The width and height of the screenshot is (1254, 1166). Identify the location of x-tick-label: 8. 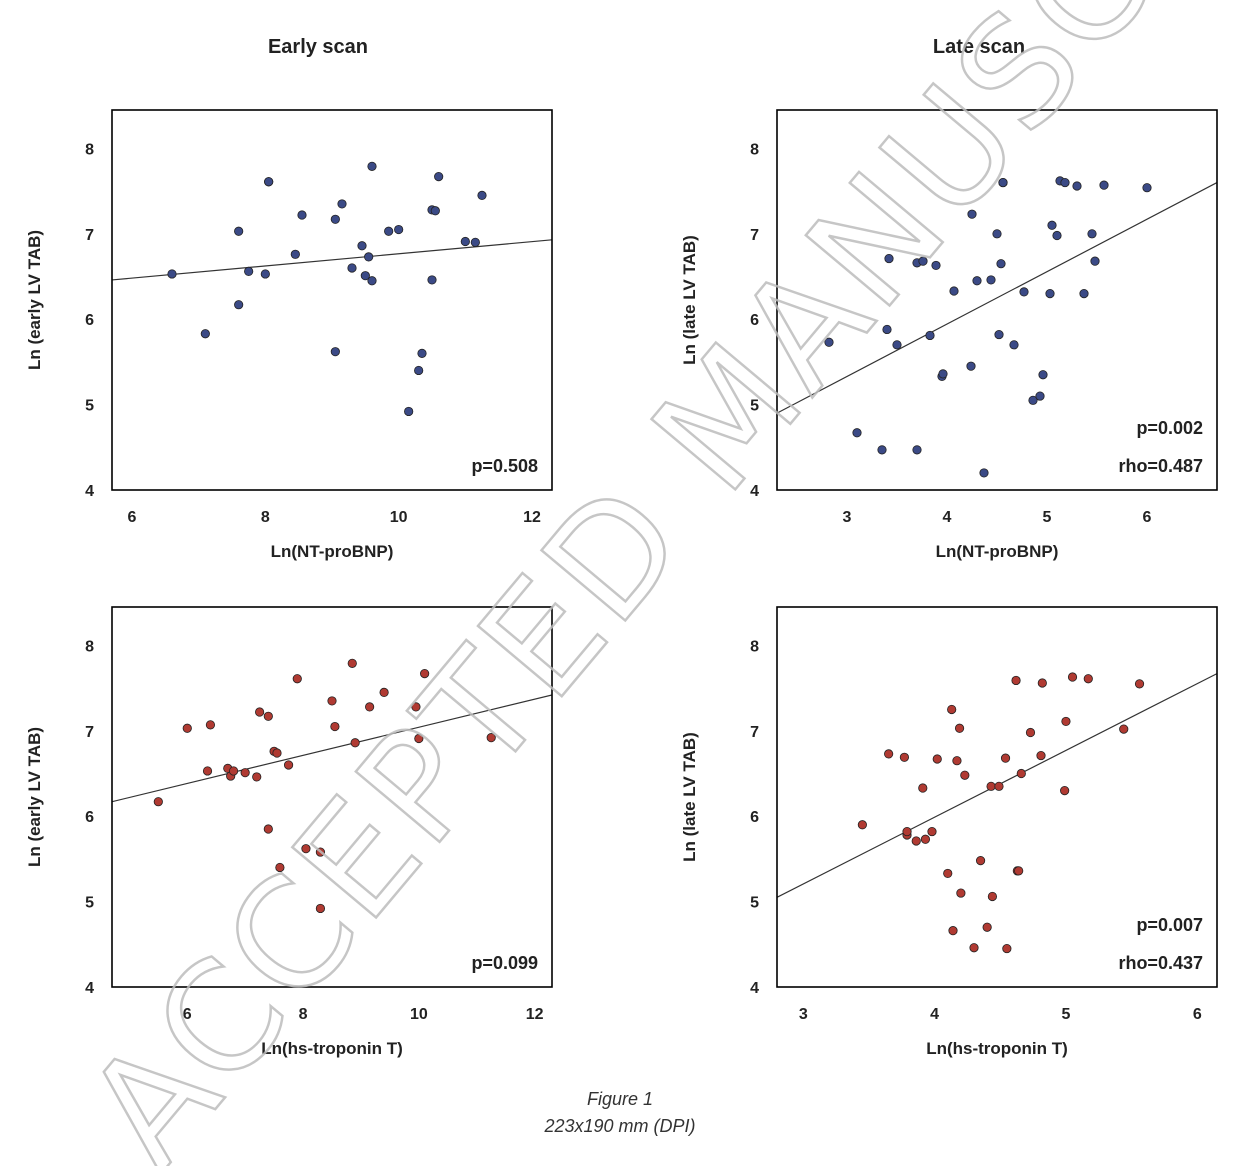
(265, 517).